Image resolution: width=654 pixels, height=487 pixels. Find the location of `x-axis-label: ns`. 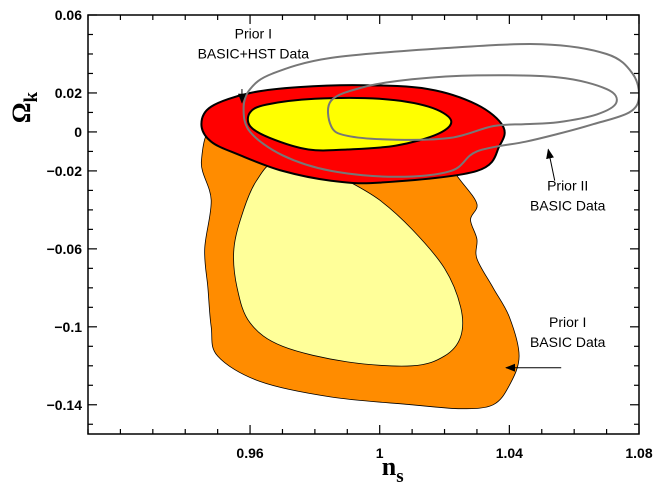

x-axis-label: ns is located at coordinates (393, 469).